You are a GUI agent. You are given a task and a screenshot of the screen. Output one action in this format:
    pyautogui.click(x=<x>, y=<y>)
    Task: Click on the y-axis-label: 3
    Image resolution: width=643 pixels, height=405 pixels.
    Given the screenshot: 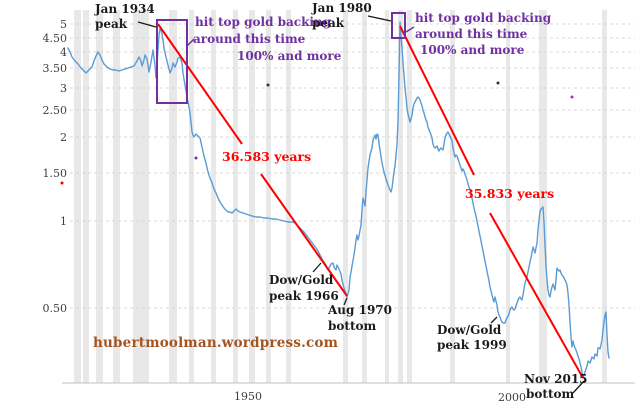 What is the action you would take?
    pyautogui.click(x=63, y=88)
    